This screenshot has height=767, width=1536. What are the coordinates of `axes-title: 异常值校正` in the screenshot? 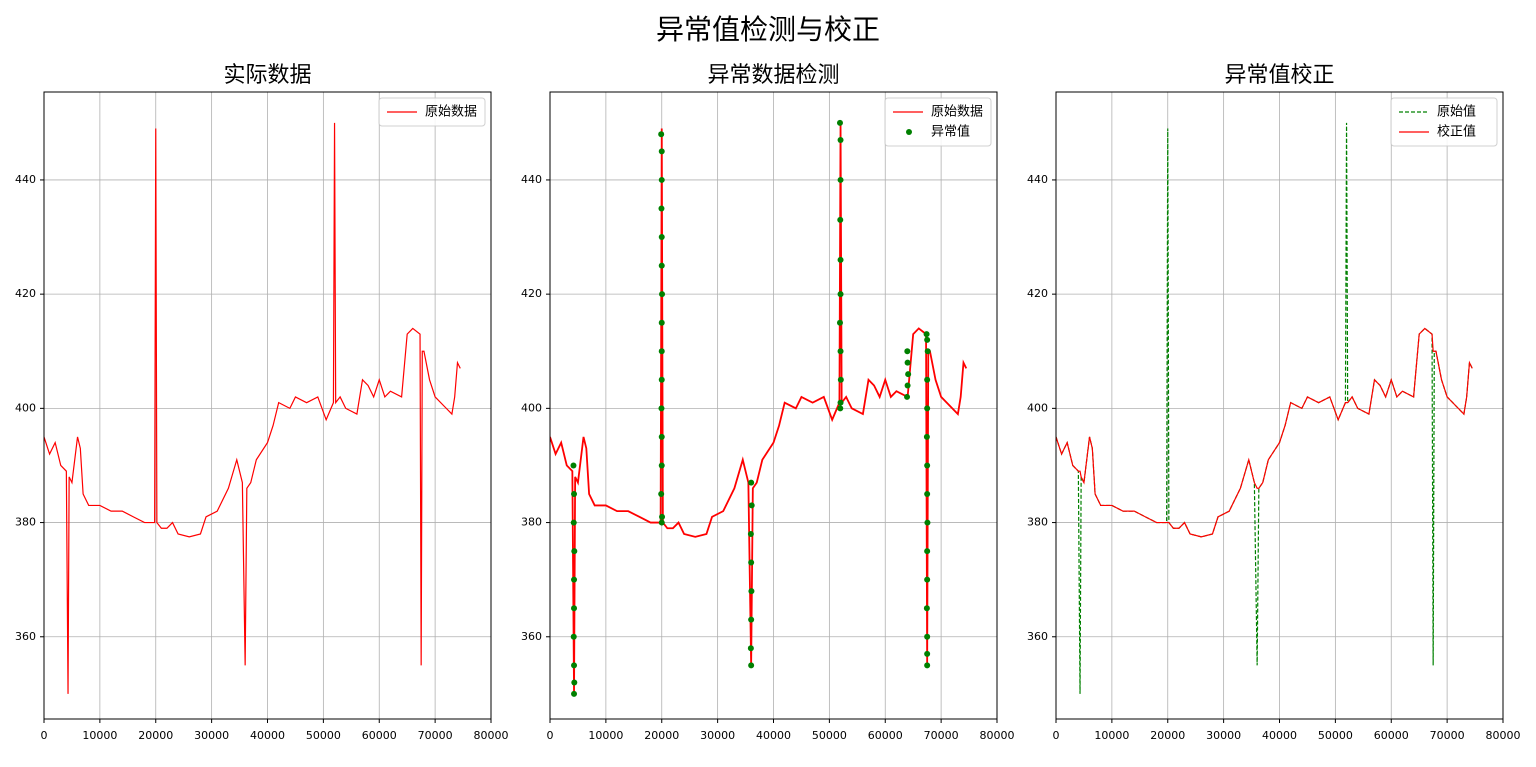 It's located at (1279, 75).